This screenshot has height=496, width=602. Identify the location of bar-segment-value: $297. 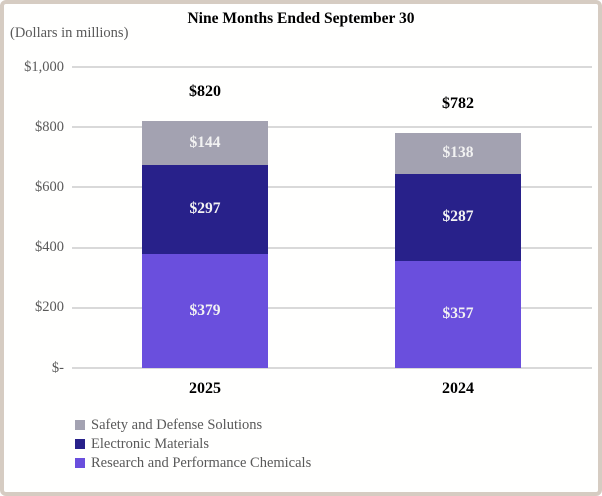
(205, 209).